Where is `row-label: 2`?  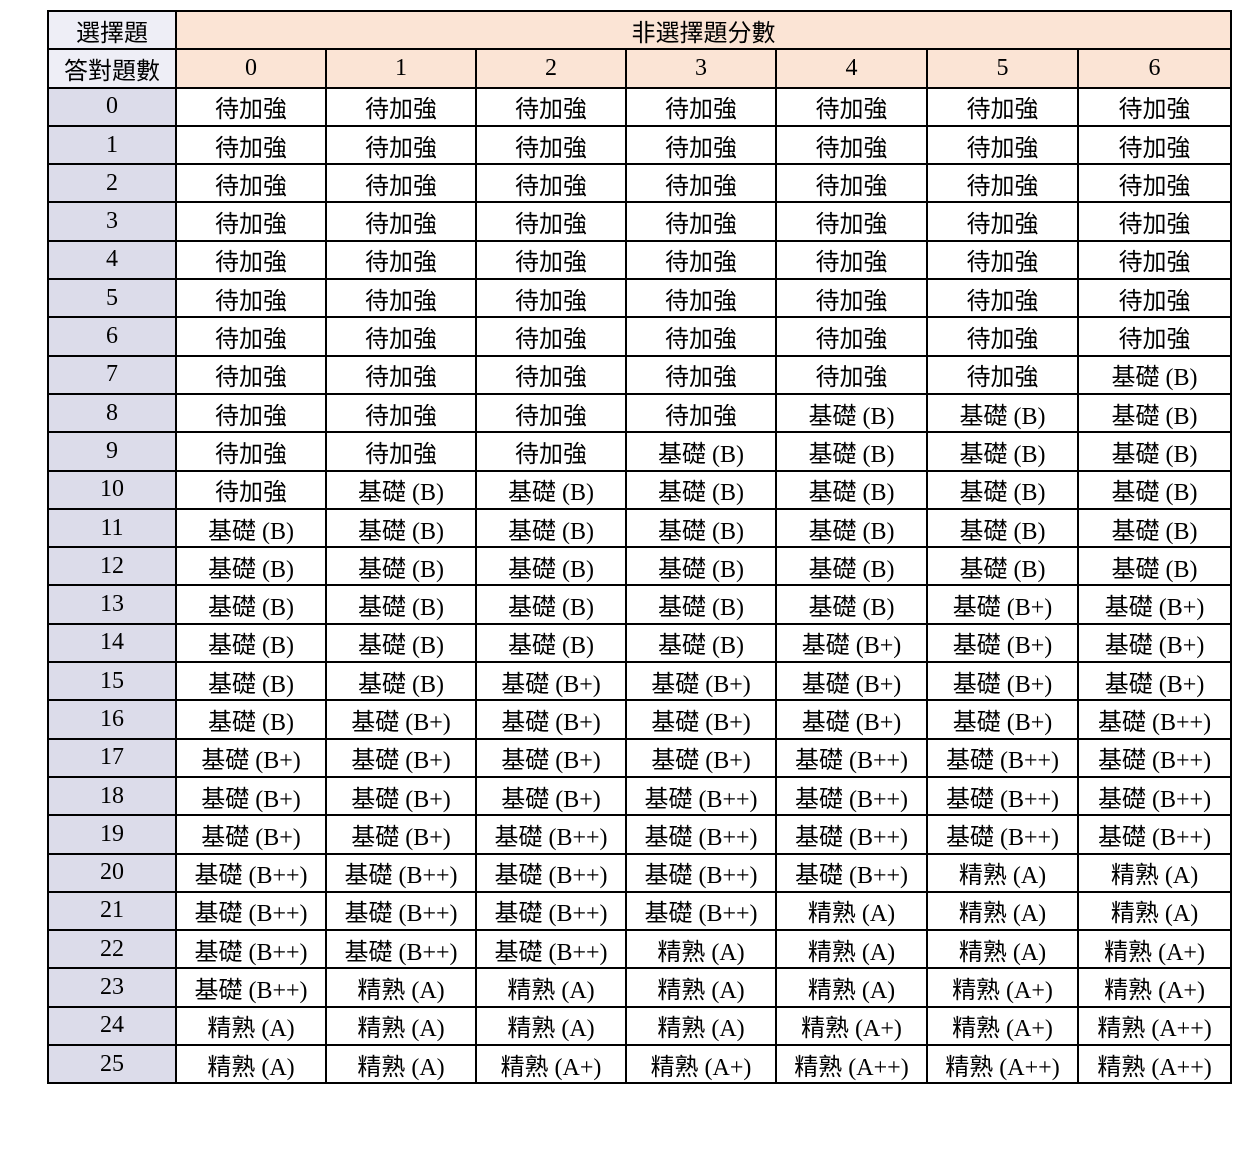 row-label: 2 is located at coordinates (112, 183).